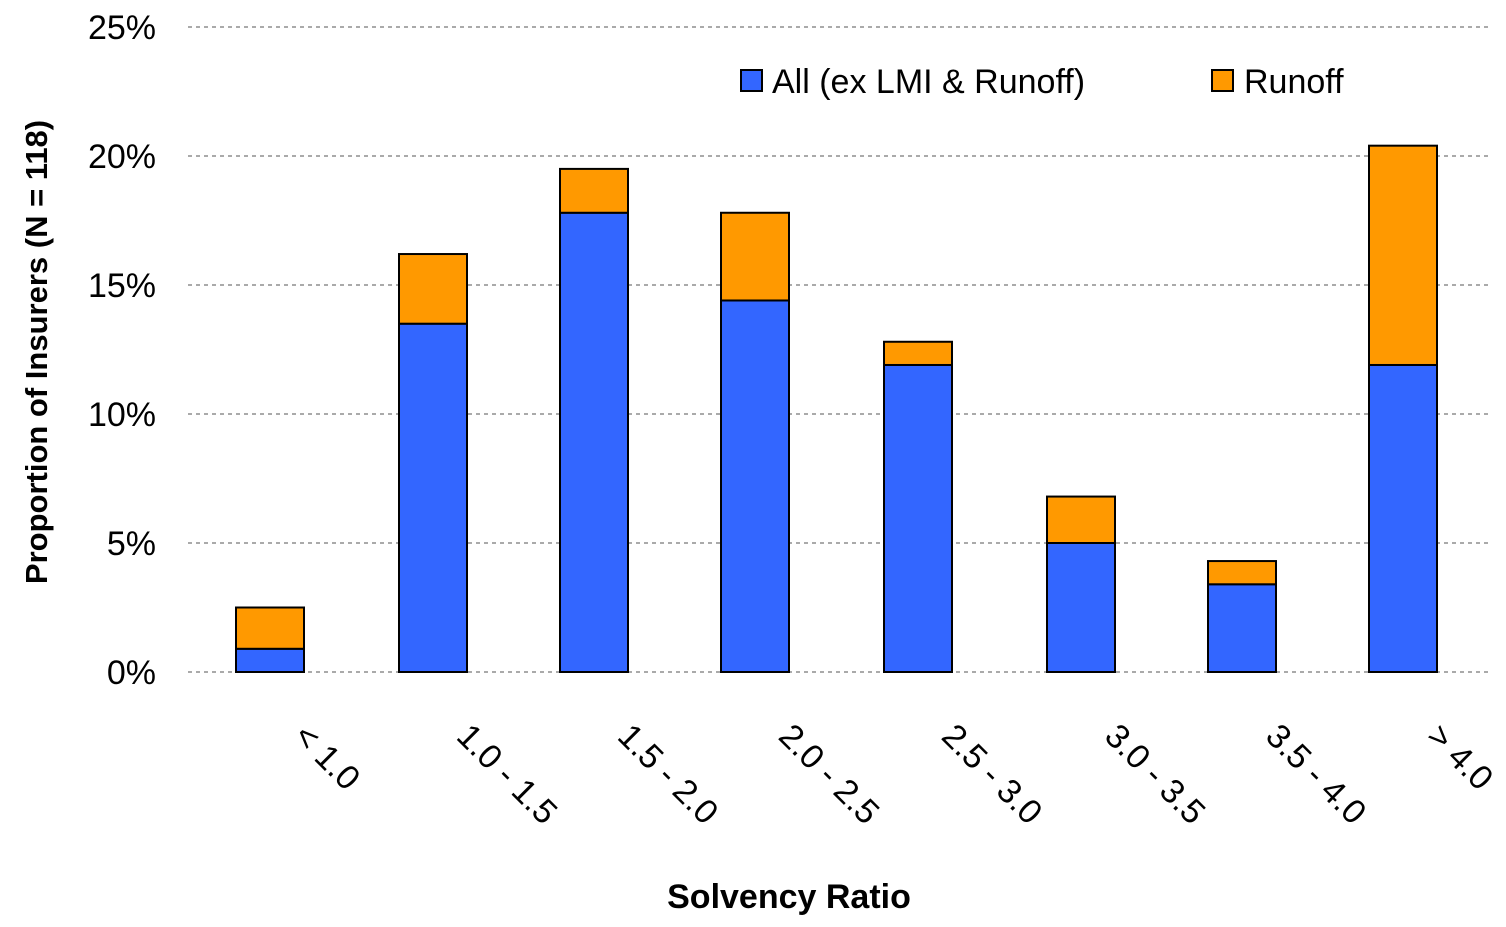  Describe the element at coordinates (991, 774) in the screenshot. I see `x-tick-label: 2.5 - 3.0` at that location.